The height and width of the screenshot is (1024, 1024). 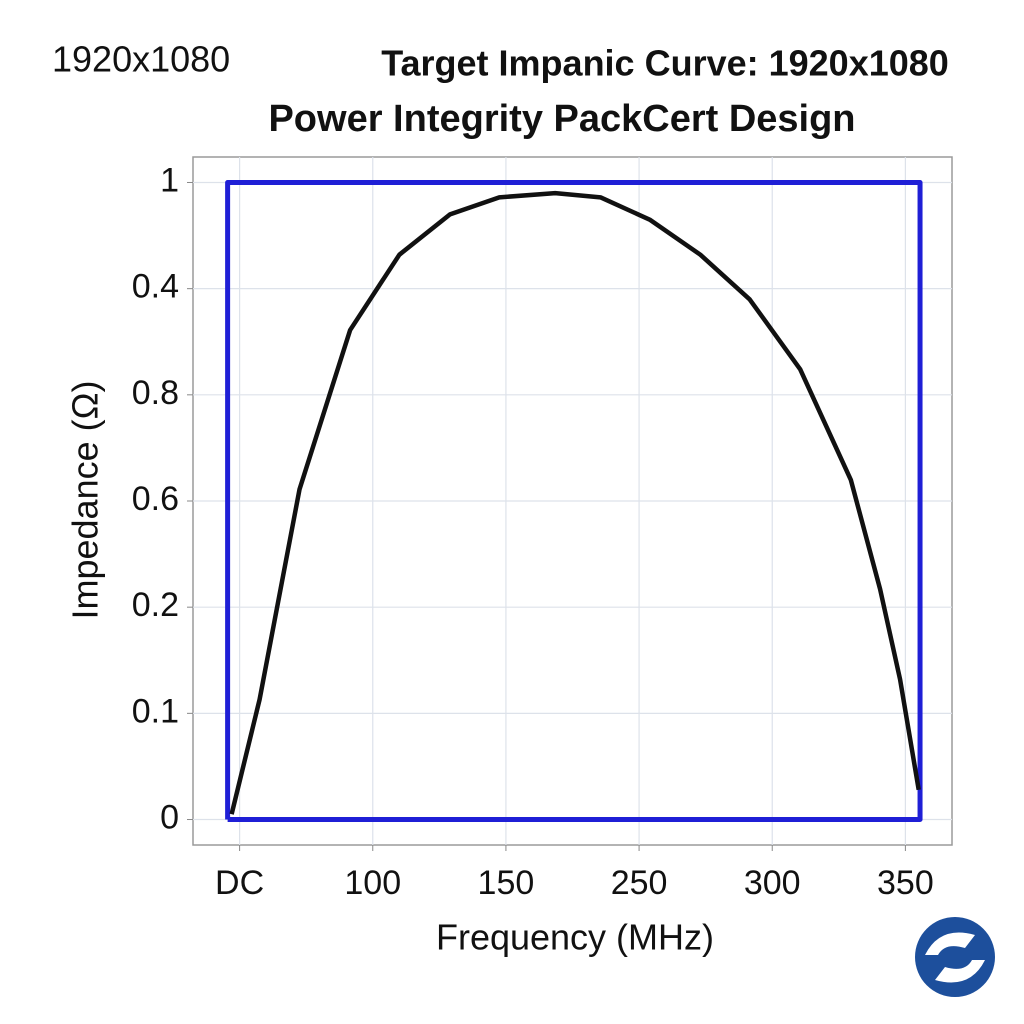 What do you see at coordinates (239, 883) in the screenshot?
I see `x-tick-label: DC` at bounding box center [239, 883].